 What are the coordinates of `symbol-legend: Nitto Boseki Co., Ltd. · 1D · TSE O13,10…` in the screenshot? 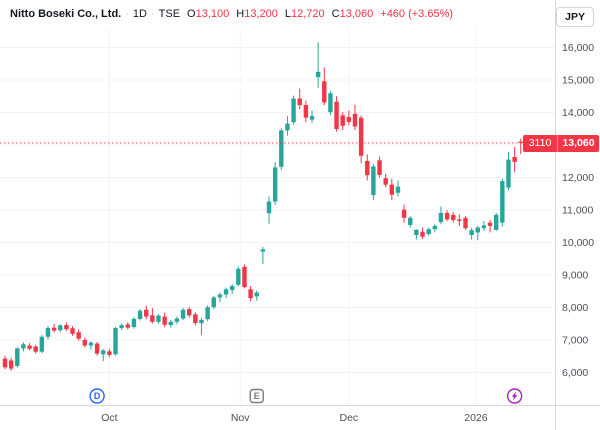 It's located at (231, 14).